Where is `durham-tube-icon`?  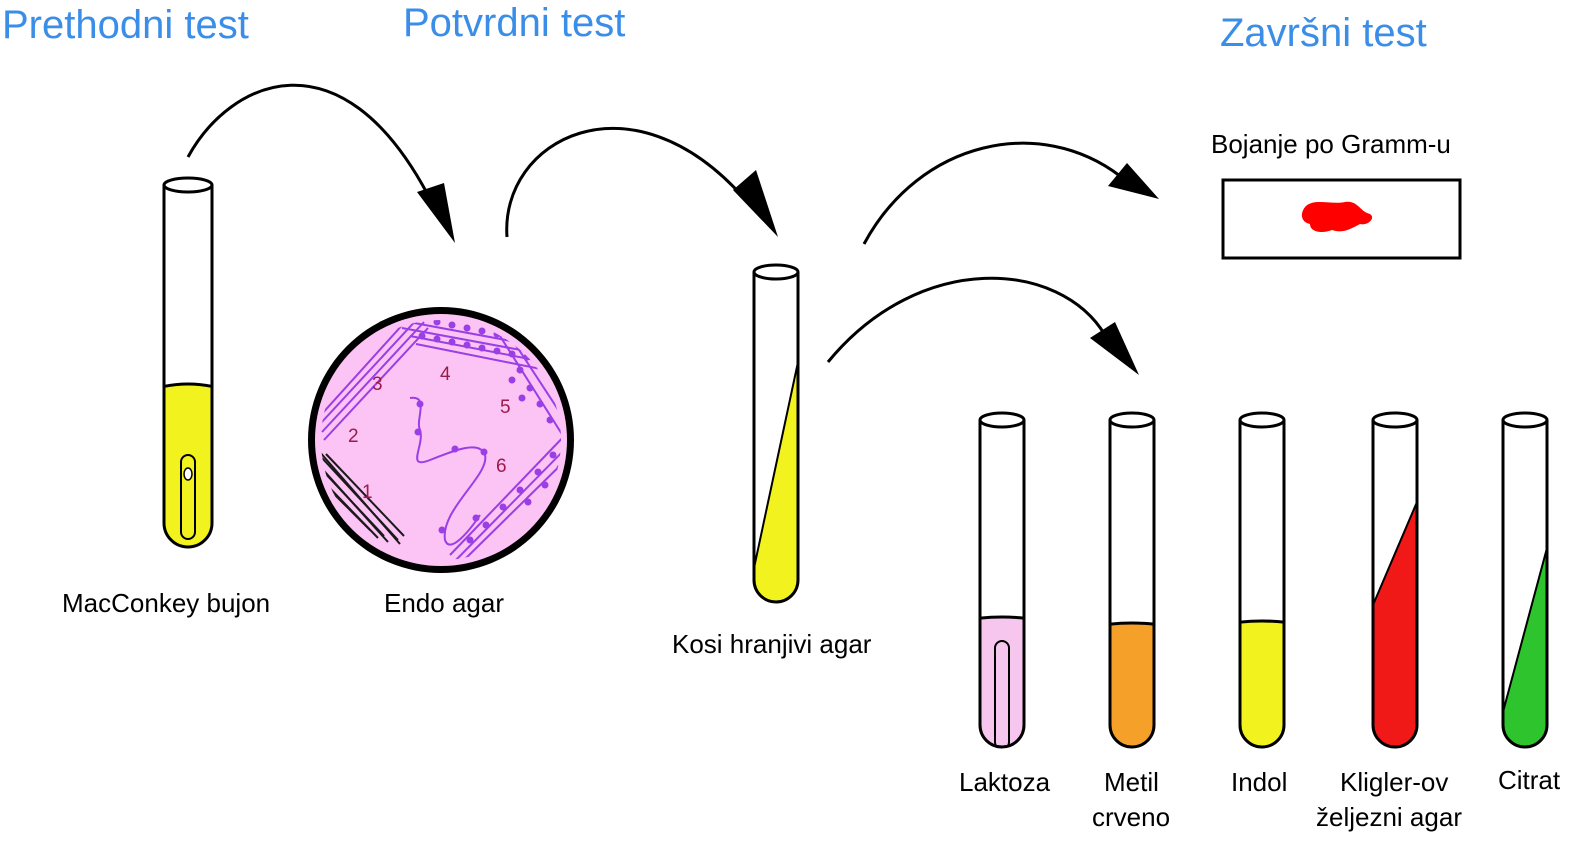
durham-tube-icon is located at coordinates (188, 497).